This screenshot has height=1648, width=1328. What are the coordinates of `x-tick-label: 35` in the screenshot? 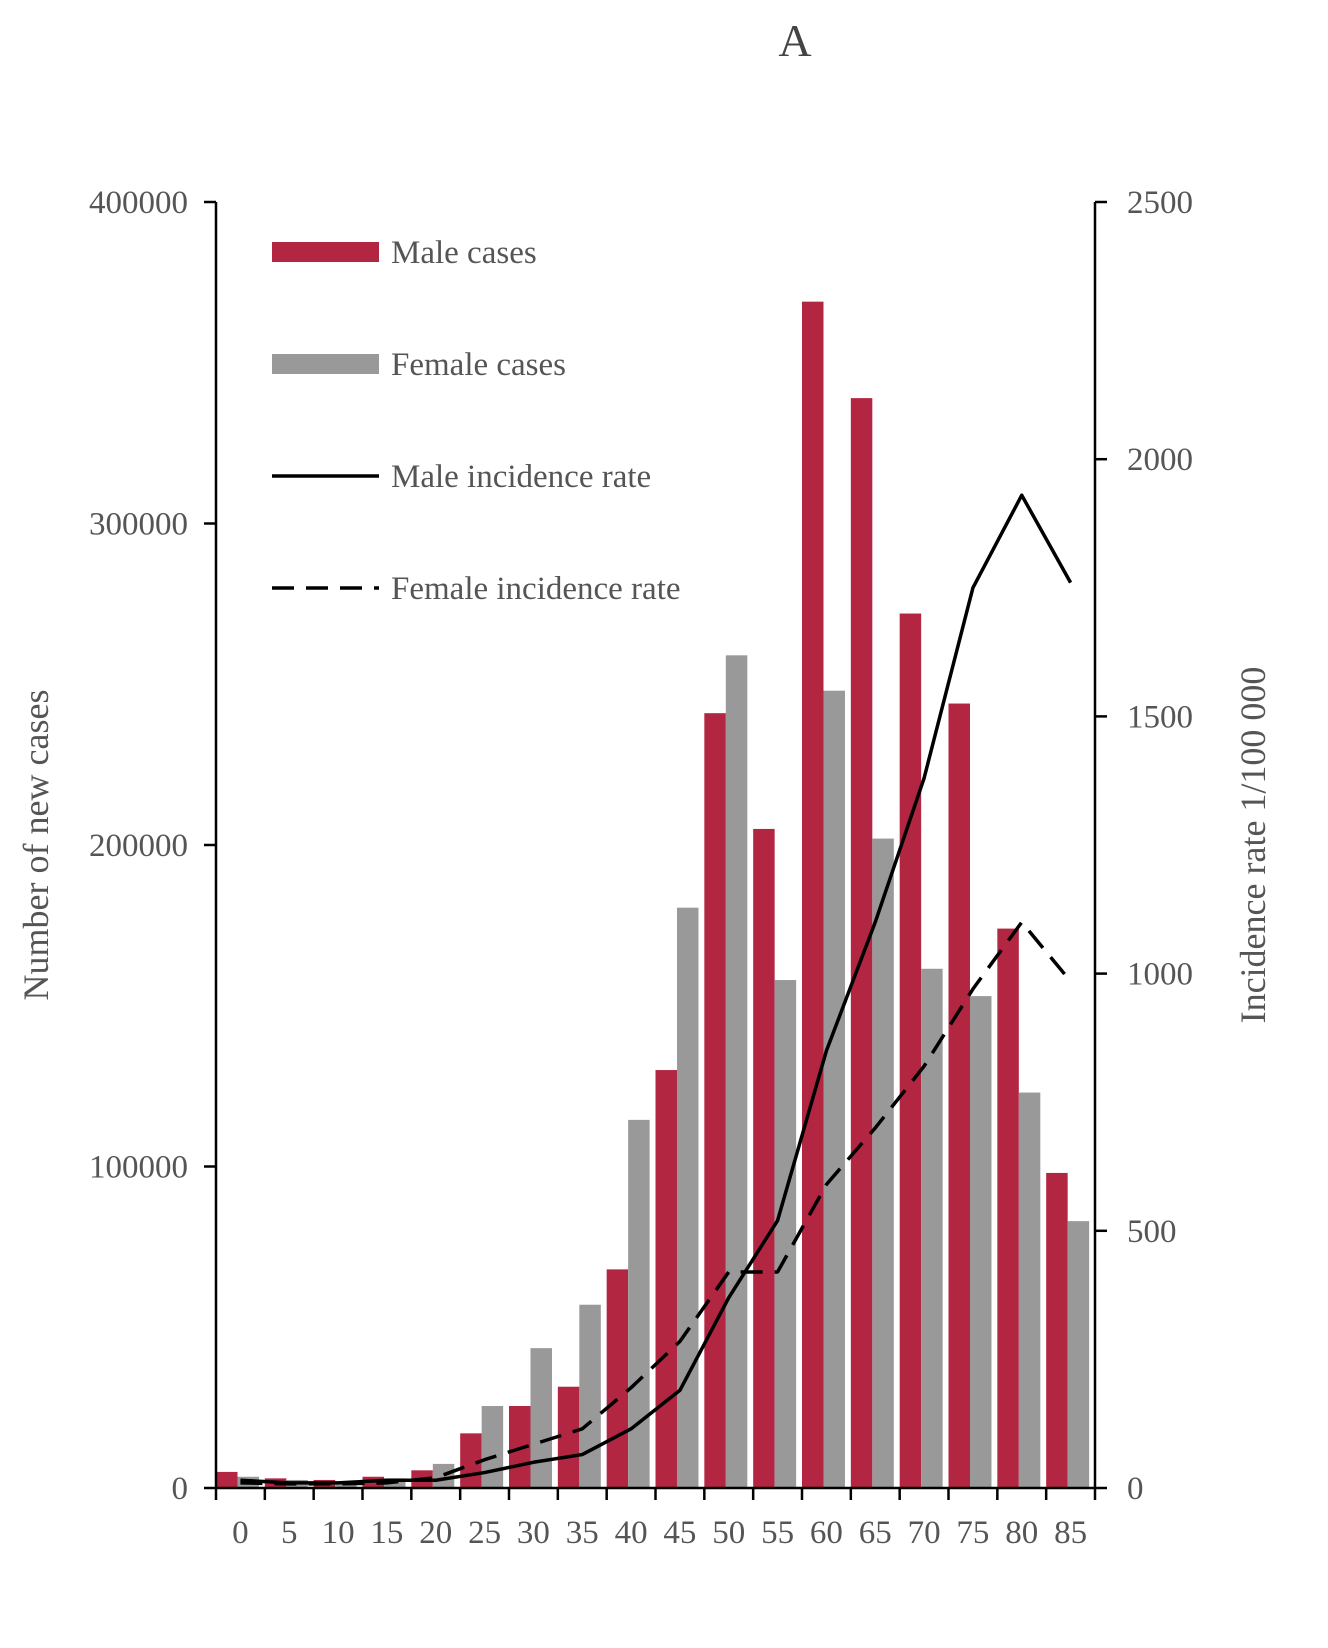 It's located at (582, 1533).